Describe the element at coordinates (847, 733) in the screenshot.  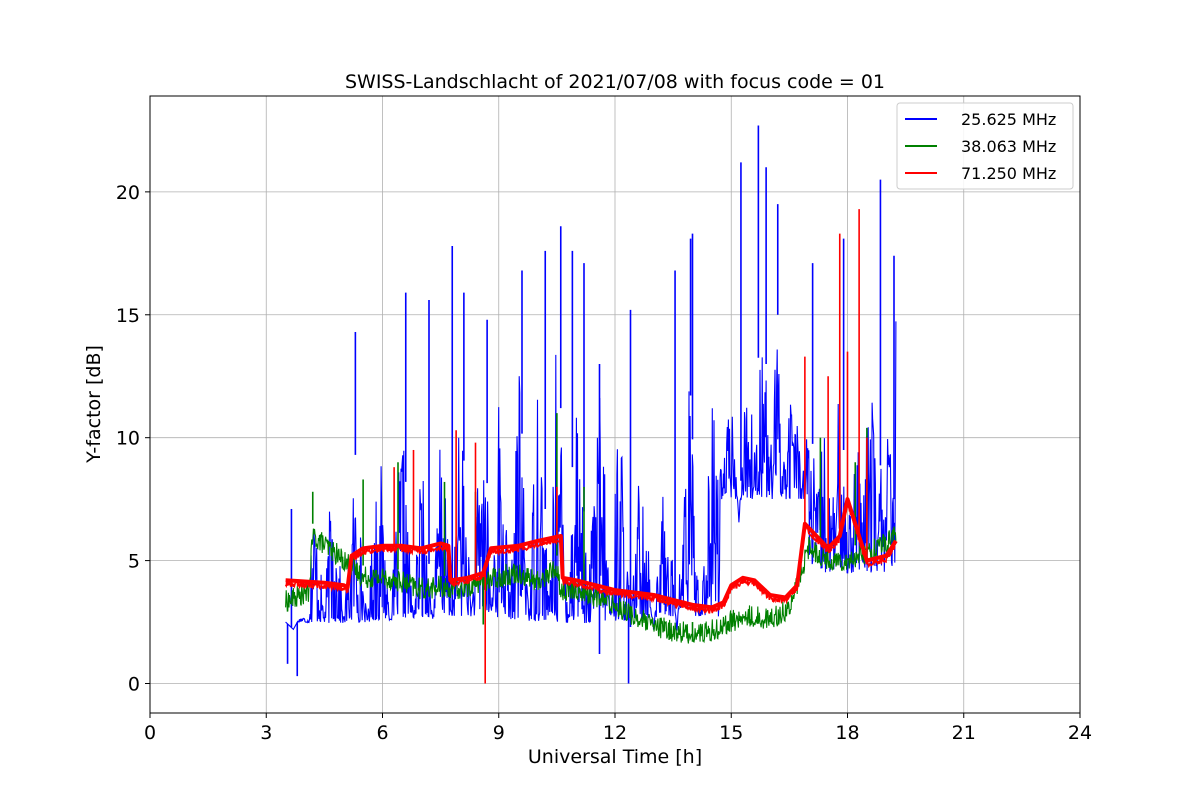
I see `x-tick-label: 18` at that location.